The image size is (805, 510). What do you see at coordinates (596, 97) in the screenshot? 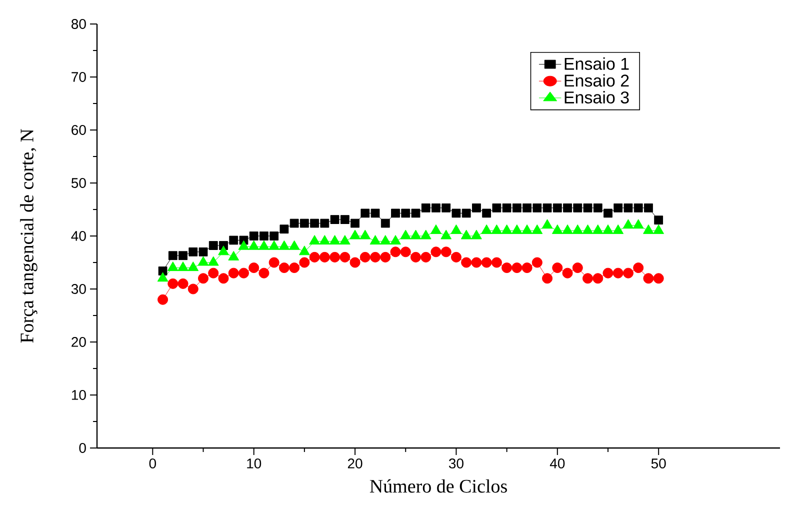
I see `legend-label: Ensaio 3` at bounding box center [596, 97].